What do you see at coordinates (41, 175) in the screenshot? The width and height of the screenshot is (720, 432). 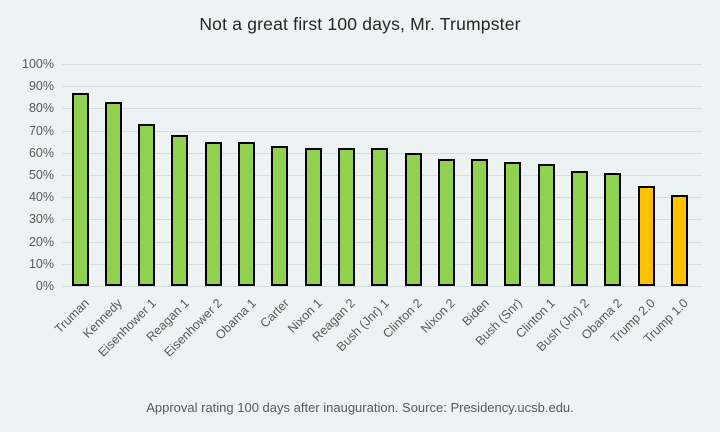 I see `y-axis-tick-label: 50%` at bounding box center [41, 175].